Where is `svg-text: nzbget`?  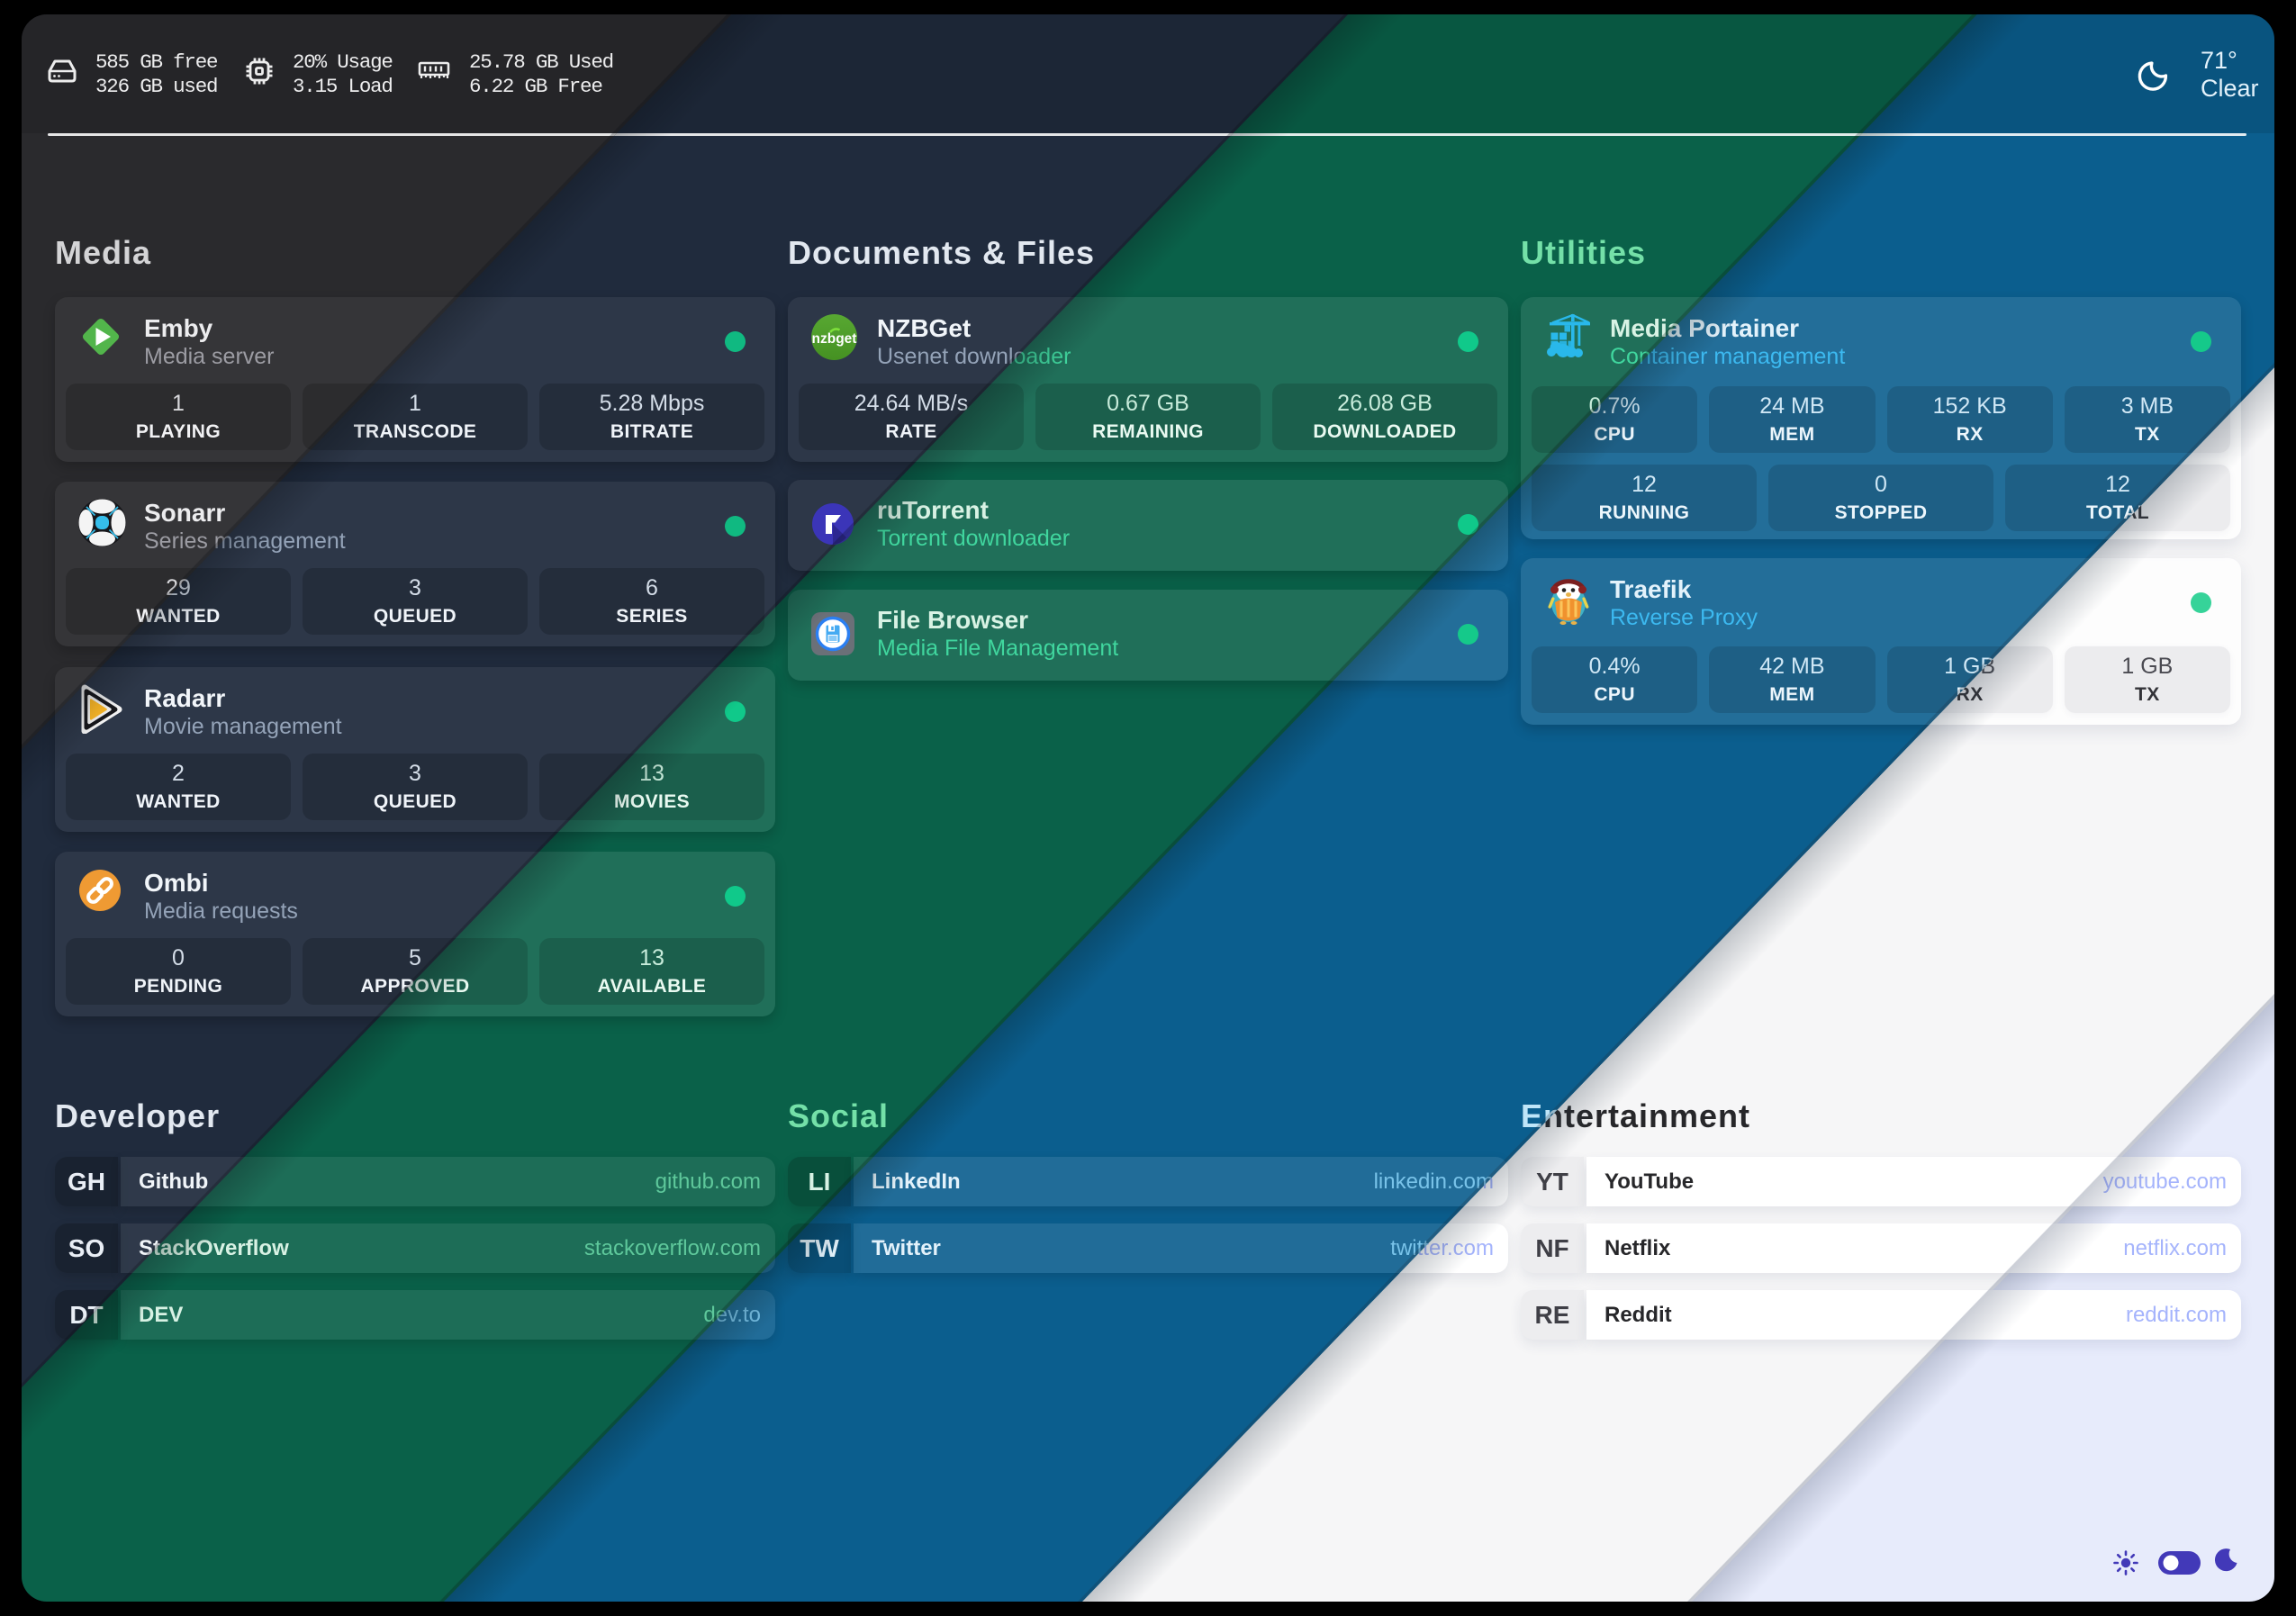
svg-text: nzbget is located at coordinates (834, 339).